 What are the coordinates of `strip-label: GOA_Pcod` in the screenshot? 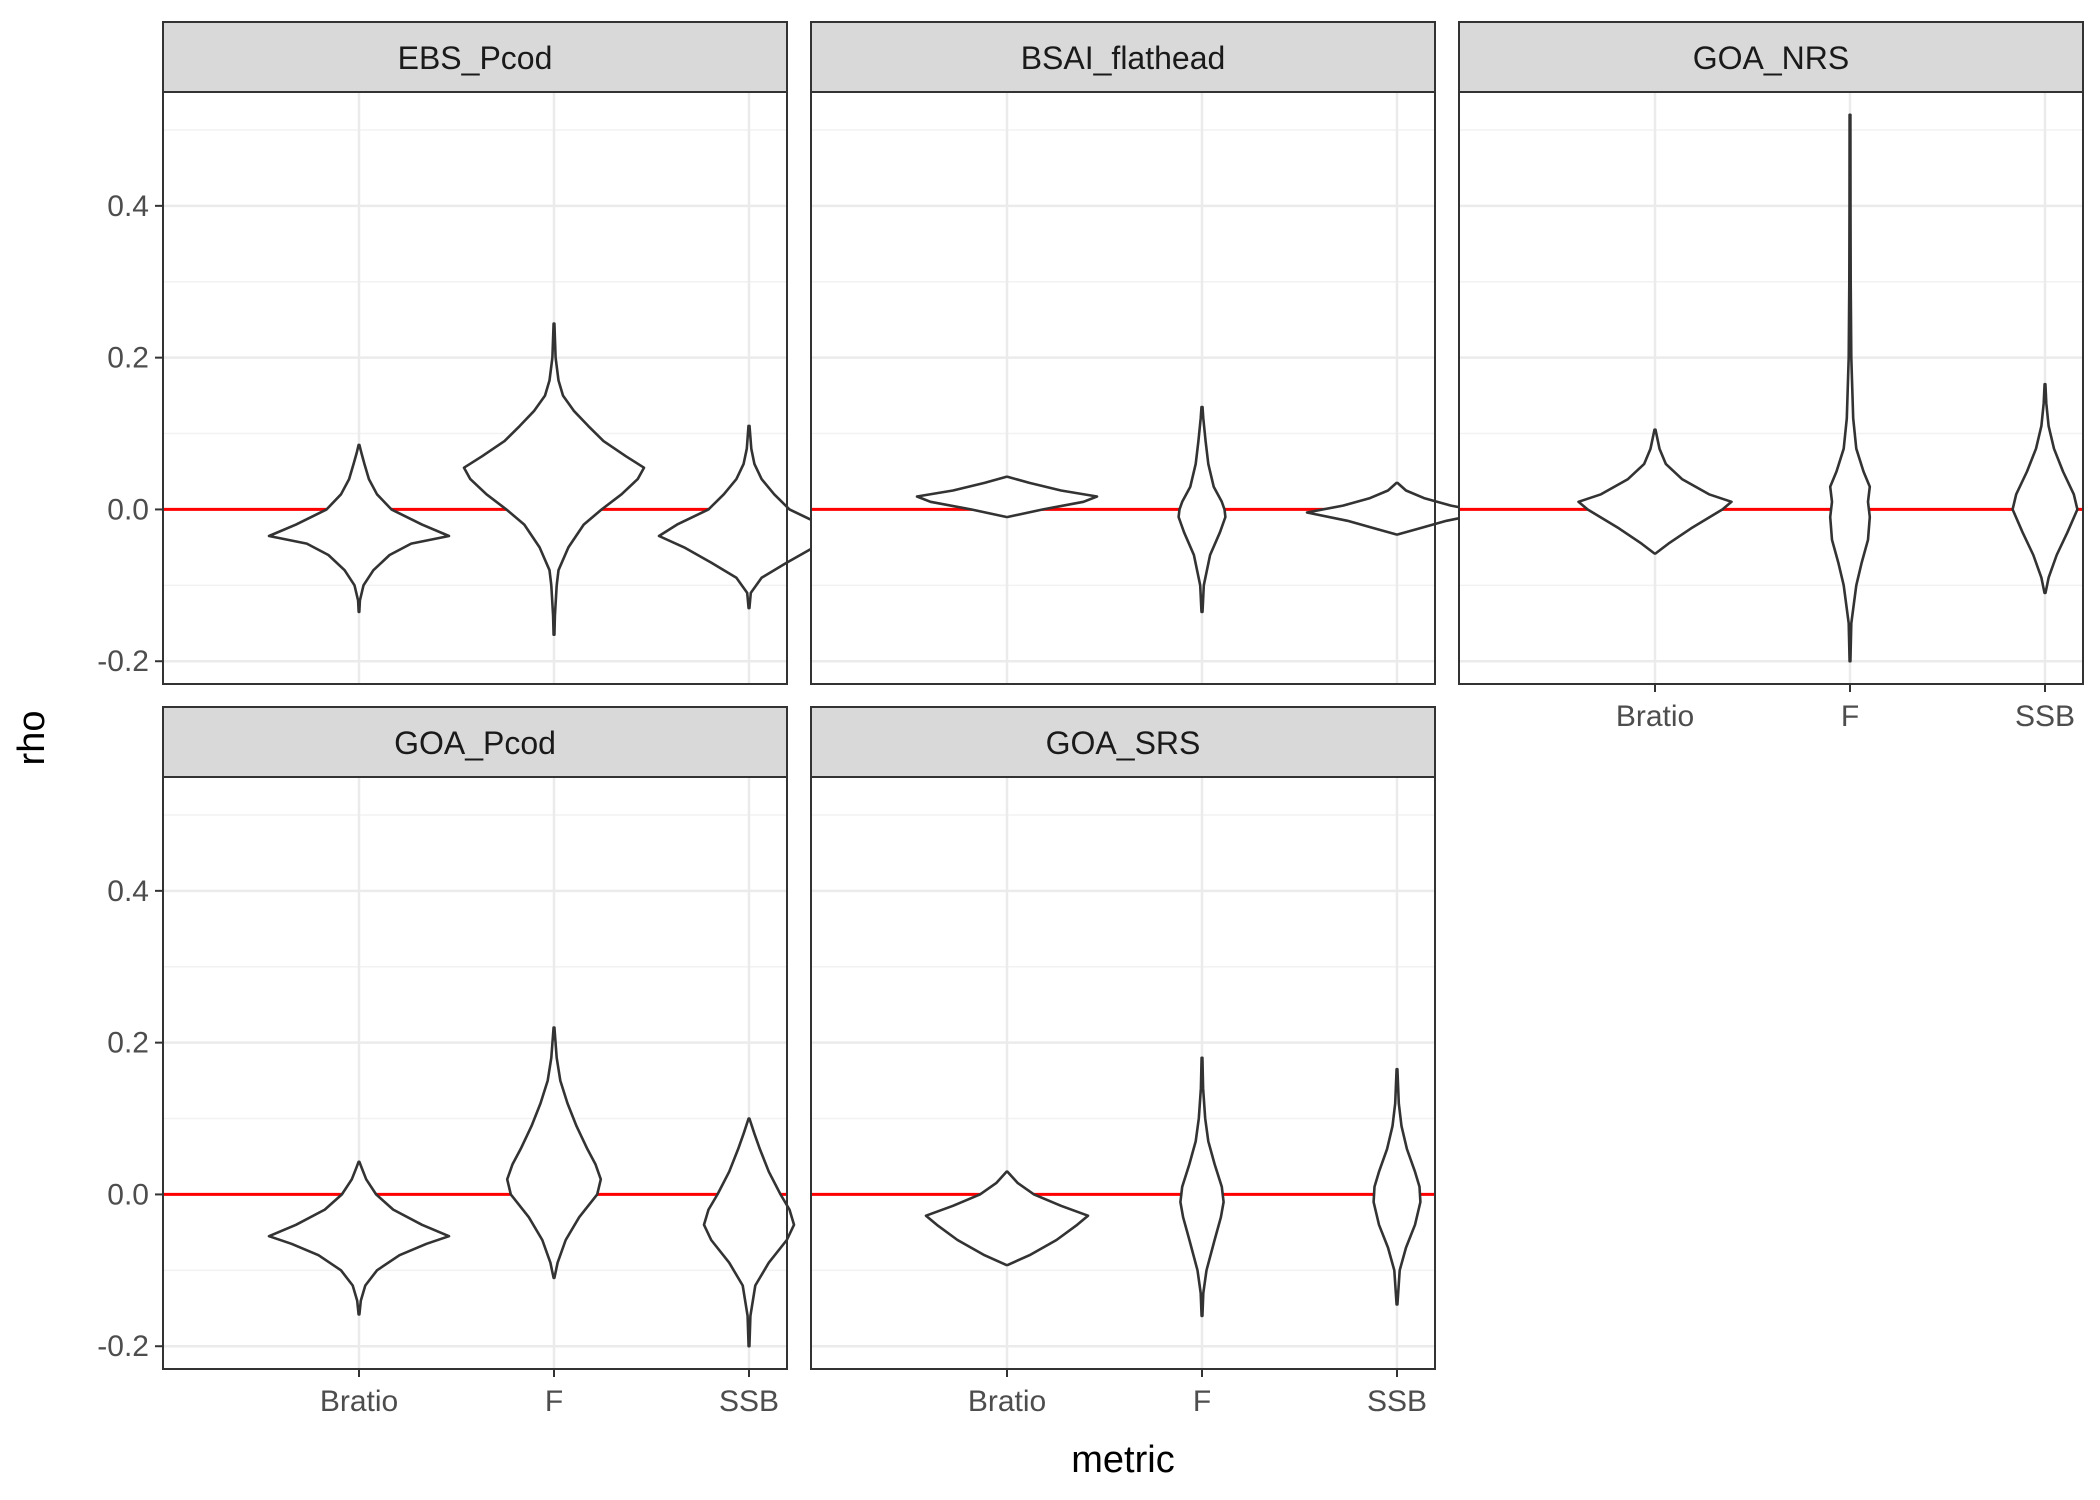 It's located at (475, 743).